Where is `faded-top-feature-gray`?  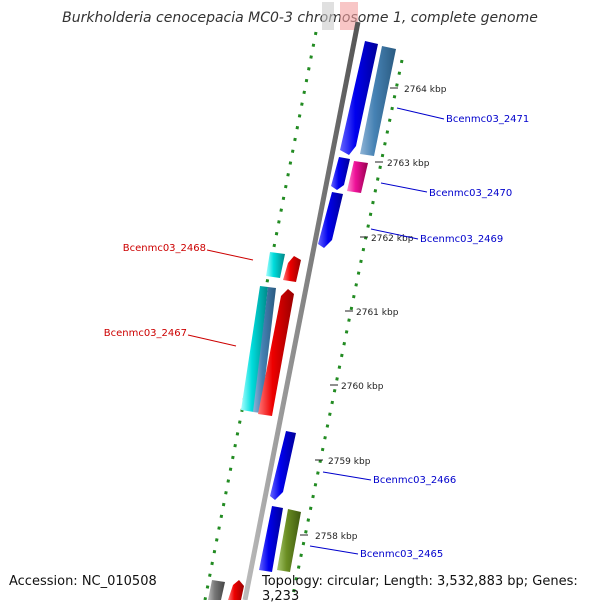 faded-top-feature-gray is located at coordinates (328, 16).